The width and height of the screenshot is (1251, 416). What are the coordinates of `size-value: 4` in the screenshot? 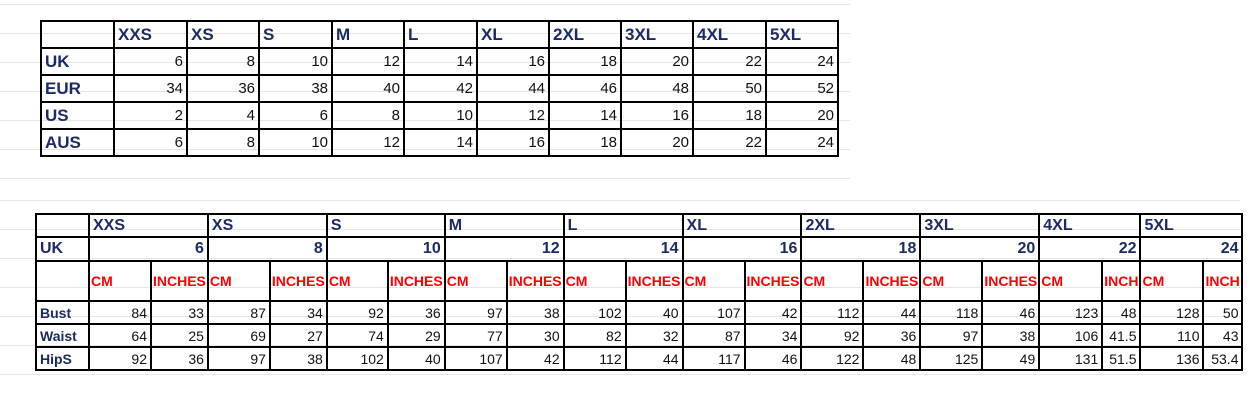 It's located at (223, 115).